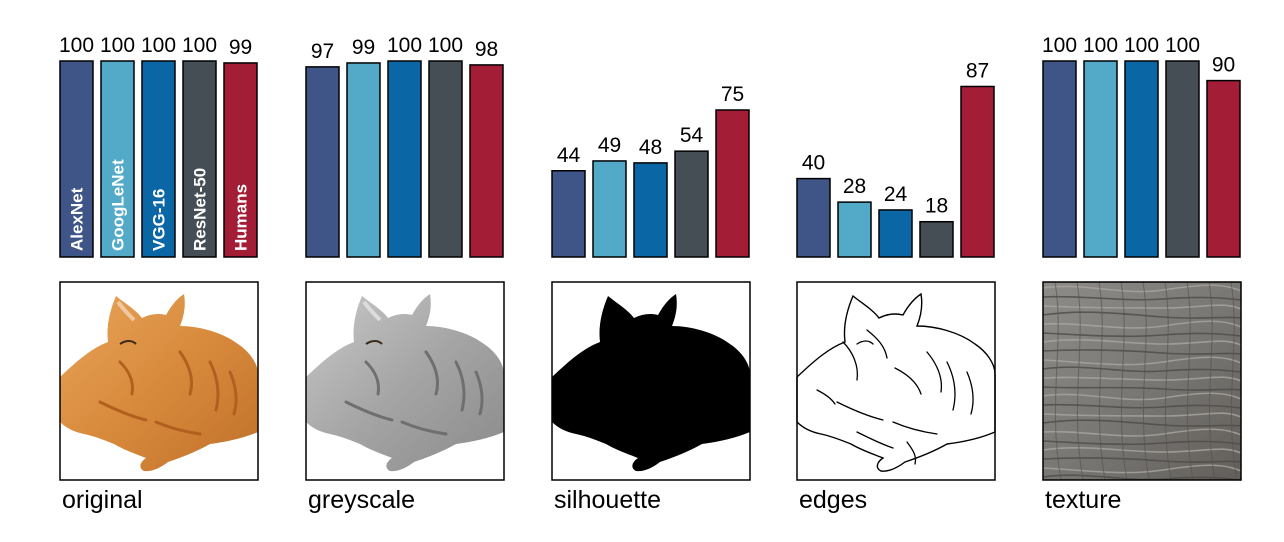 The image size is (1284, 542). I want to click on bar-edges-googlenet, so click(854, 229).